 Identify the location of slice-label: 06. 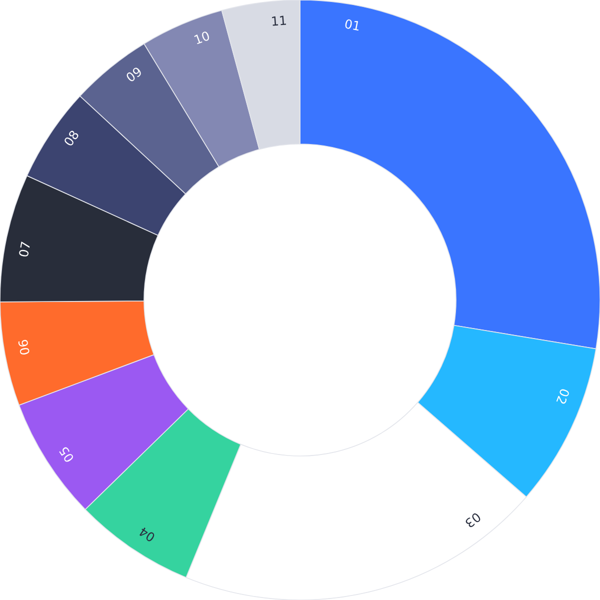
(24, 347).